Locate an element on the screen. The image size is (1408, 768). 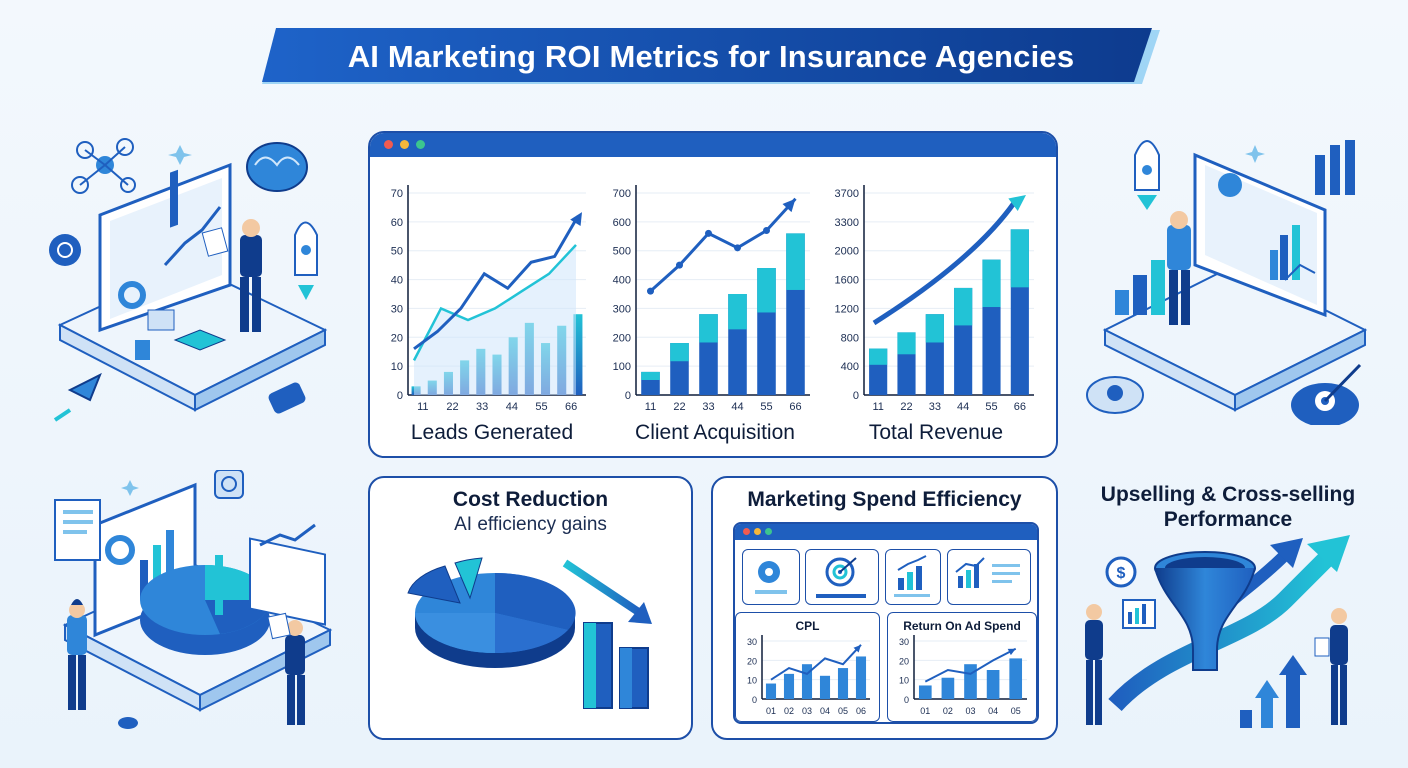
dashboard-titlebar is located at coordinates (886, 532).